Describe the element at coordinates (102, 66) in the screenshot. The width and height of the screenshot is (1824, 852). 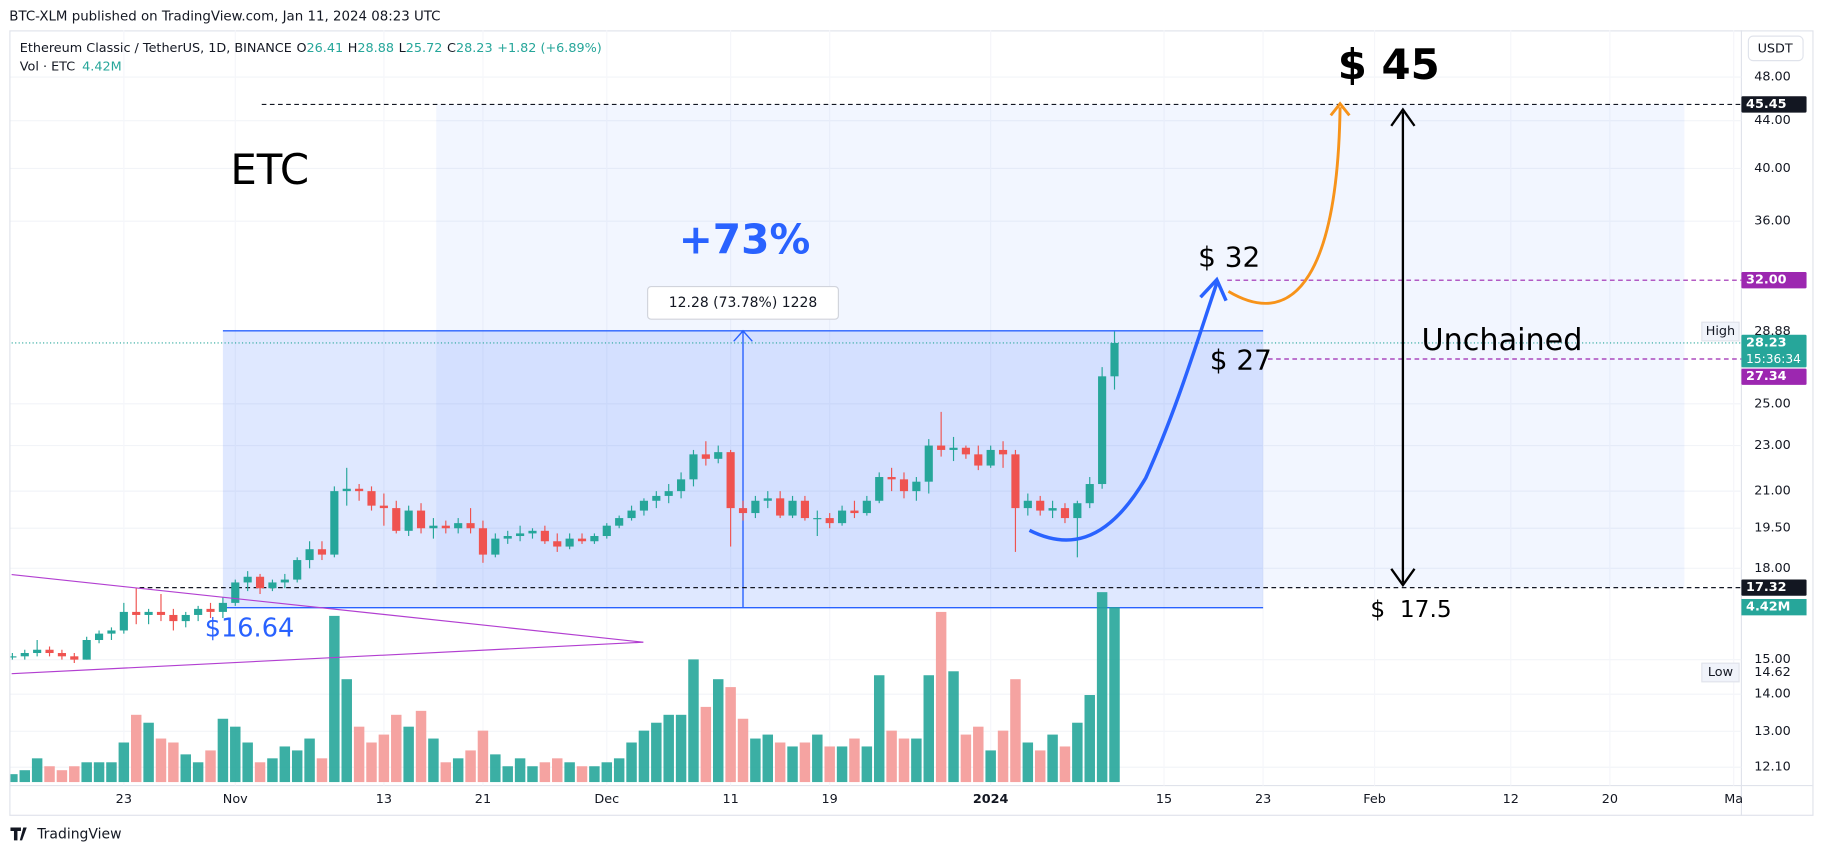
I see `volume-value: 4.42M` at that location.